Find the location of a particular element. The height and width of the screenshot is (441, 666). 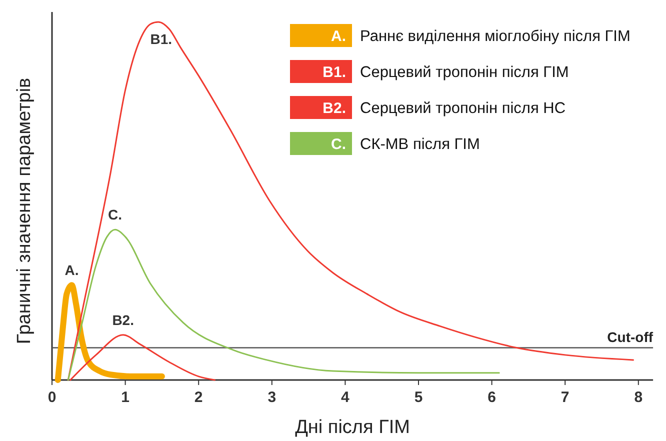

annotation: B1. is located at coordinates (161, 39).